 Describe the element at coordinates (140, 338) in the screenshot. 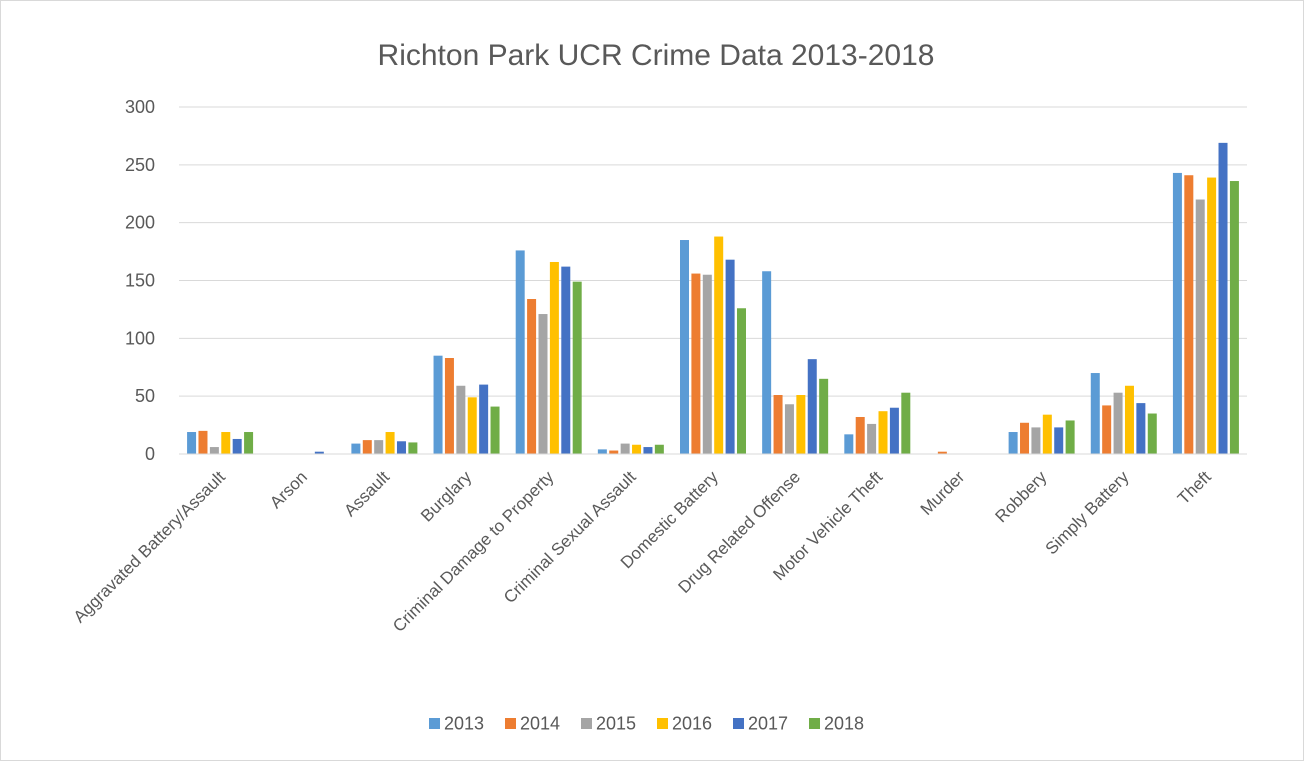

I see `y-tick-label: 100` at that location.